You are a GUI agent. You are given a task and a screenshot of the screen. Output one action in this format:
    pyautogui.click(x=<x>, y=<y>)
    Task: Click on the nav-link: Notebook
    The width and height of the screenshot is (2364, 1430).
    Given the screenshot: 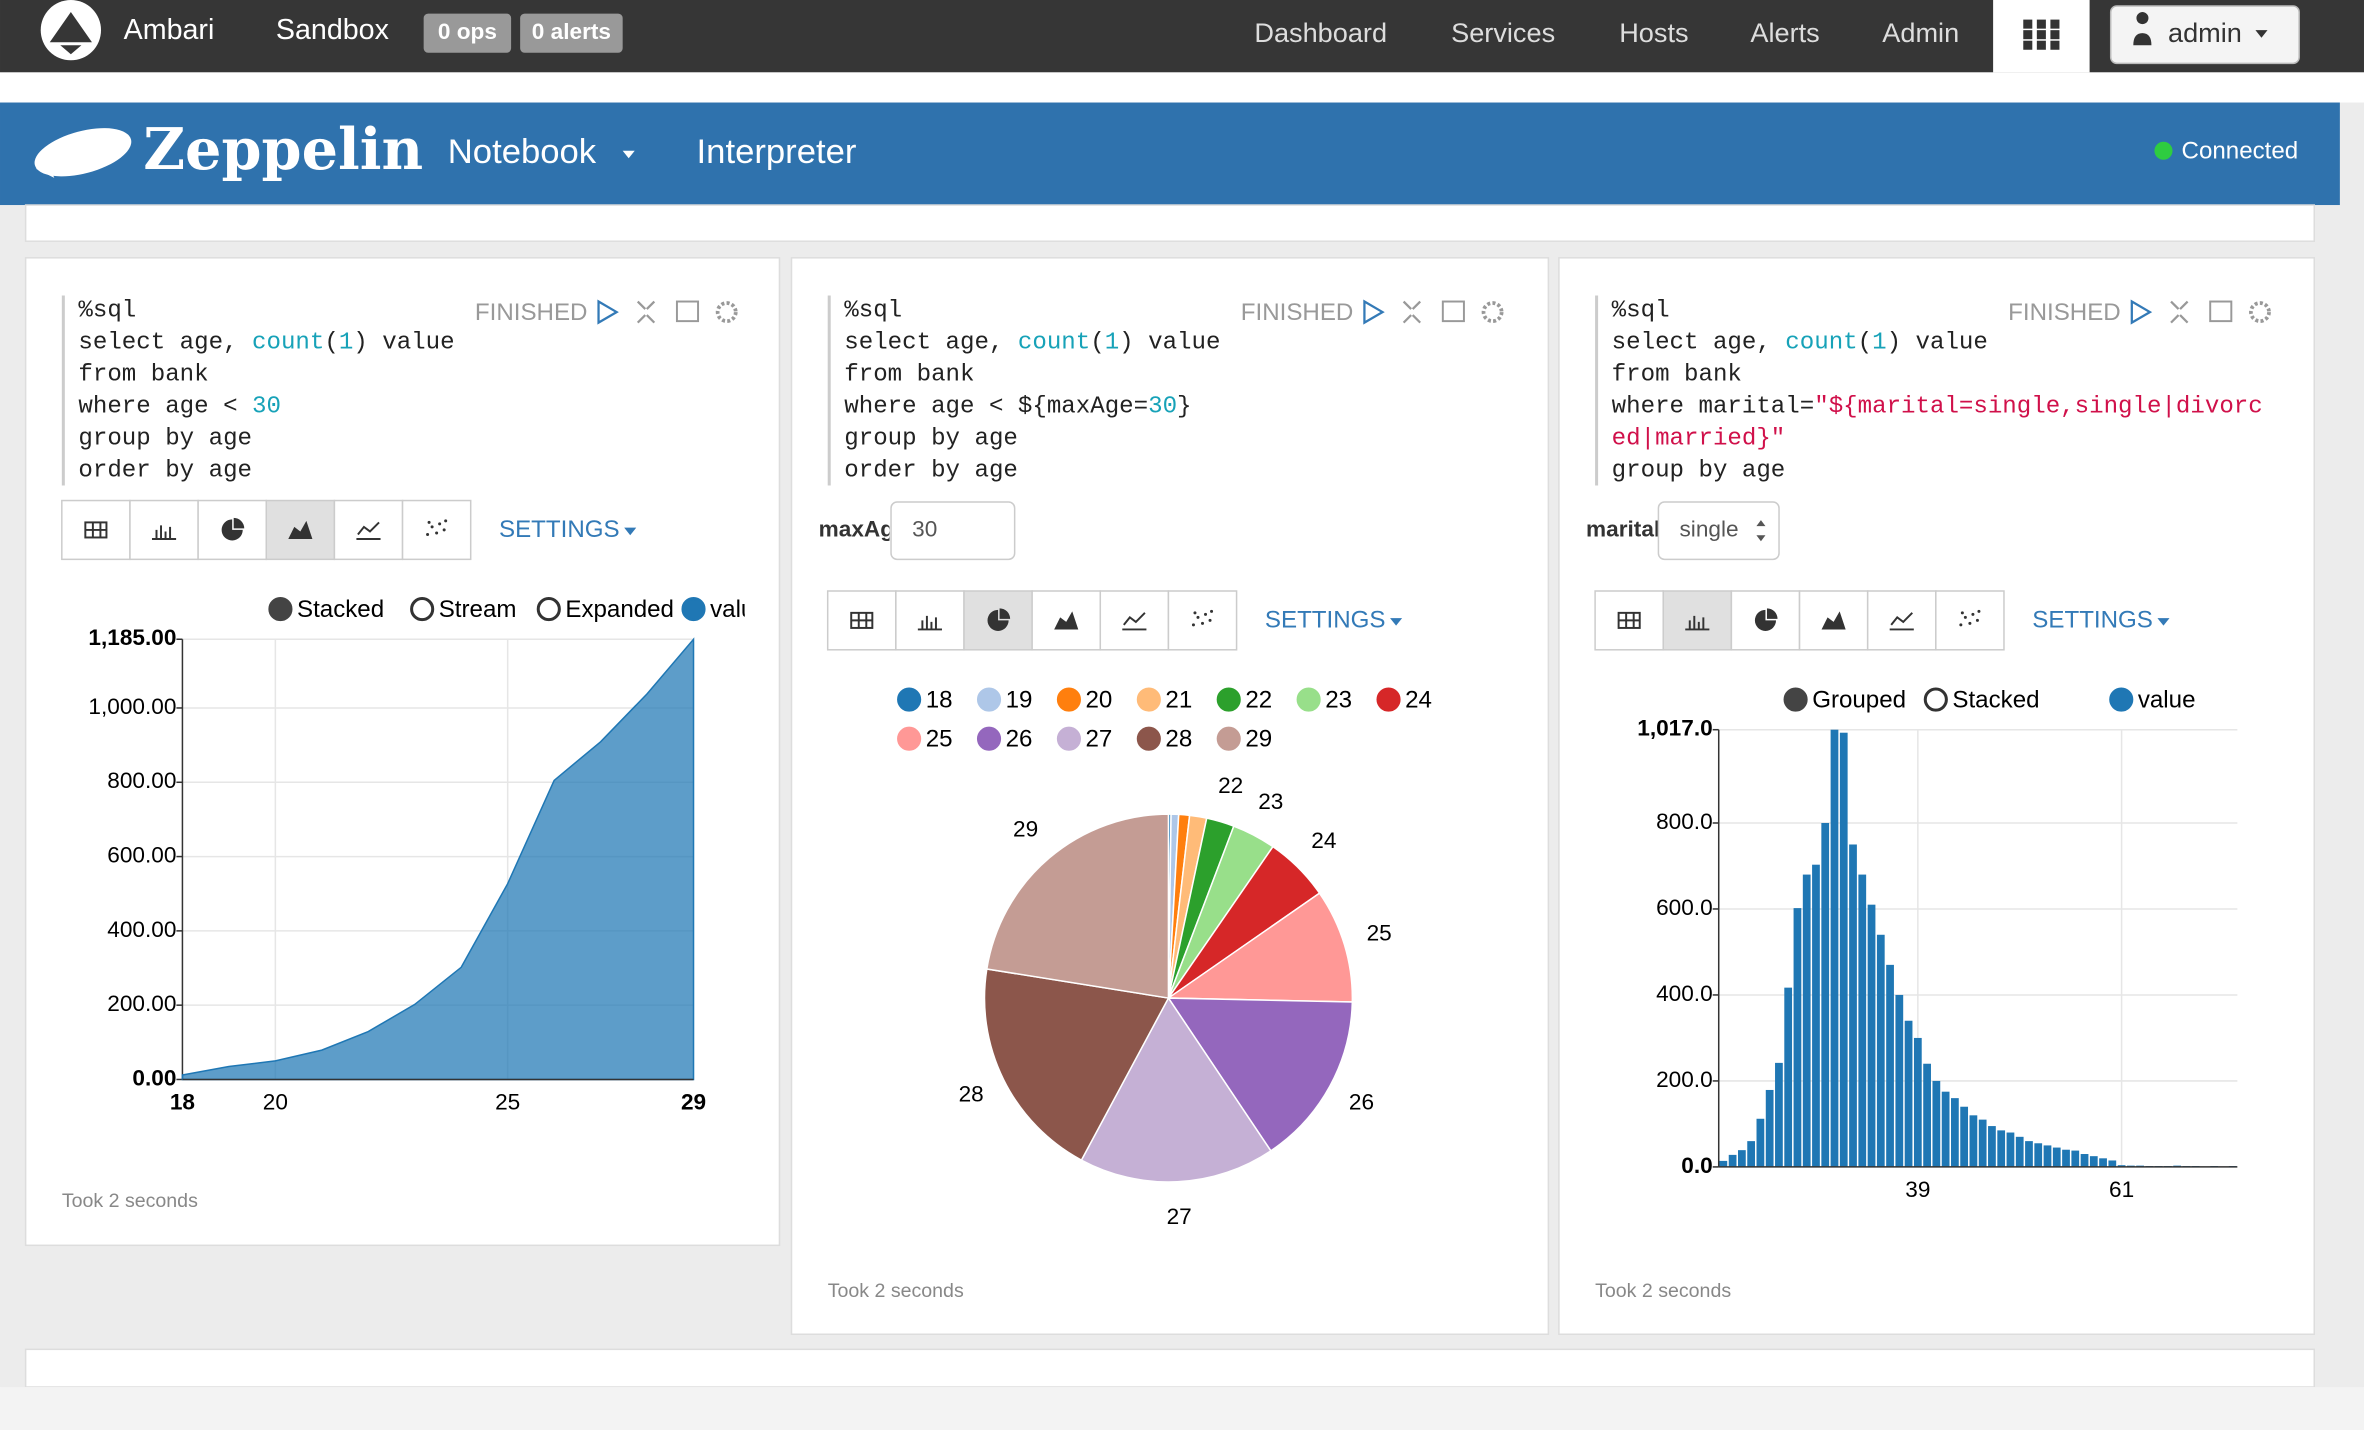 What is the action you would take?
    pyautogui.click(x=522, y=152)
    